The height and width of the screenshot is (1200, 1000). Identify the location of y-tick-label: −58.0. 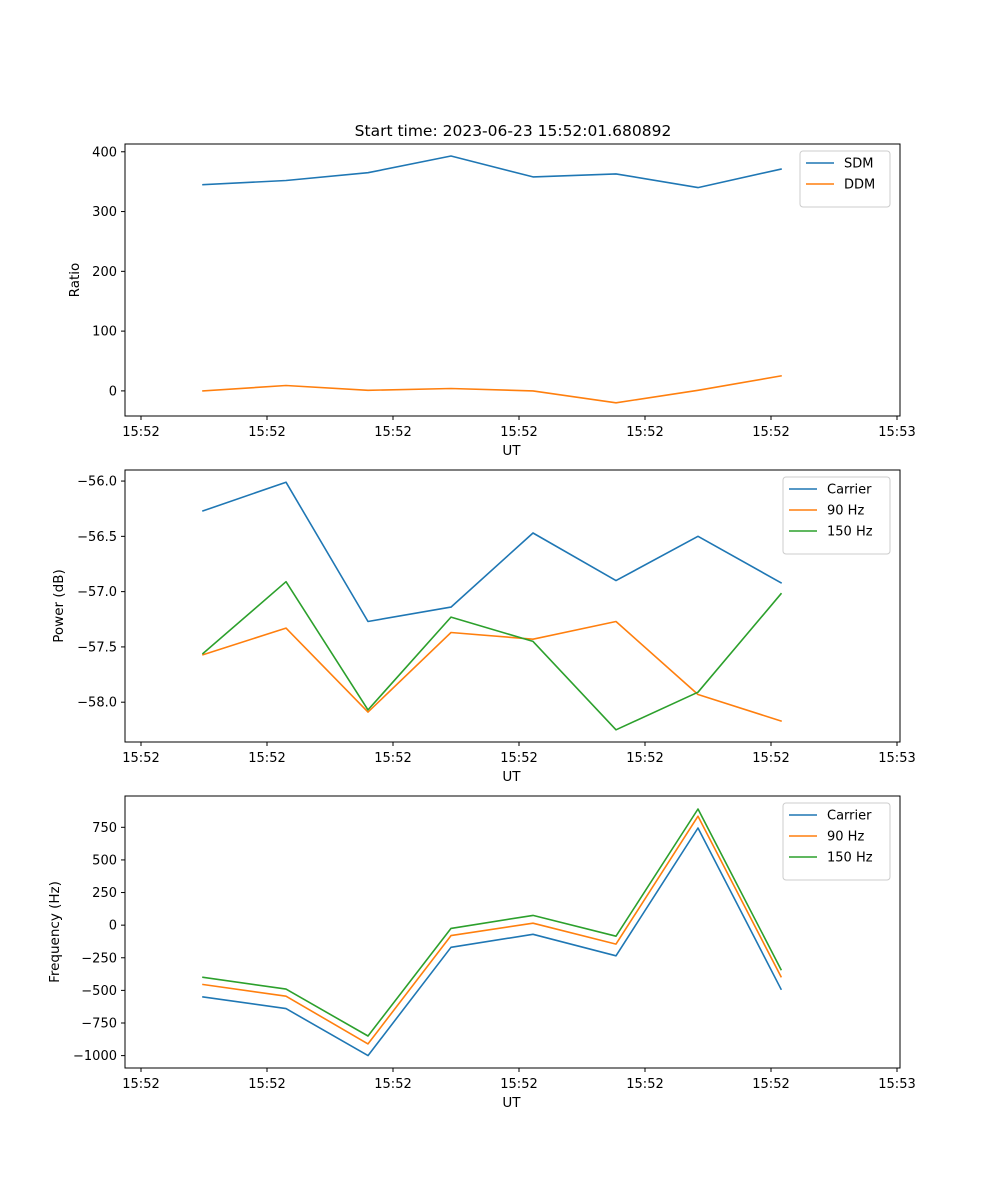
(97, 703).